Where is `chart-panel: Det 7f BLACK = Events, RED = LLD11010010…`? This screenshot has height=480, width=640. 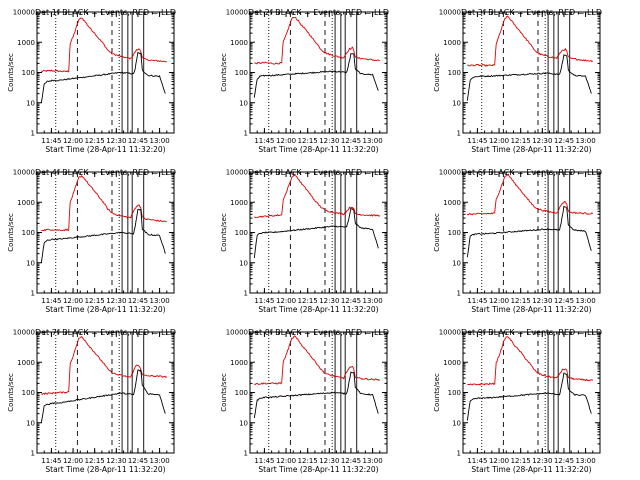
chart-panel: Det 7f BLACK = Events, RED = LLD11010010… is located at coordinates (91, 401).